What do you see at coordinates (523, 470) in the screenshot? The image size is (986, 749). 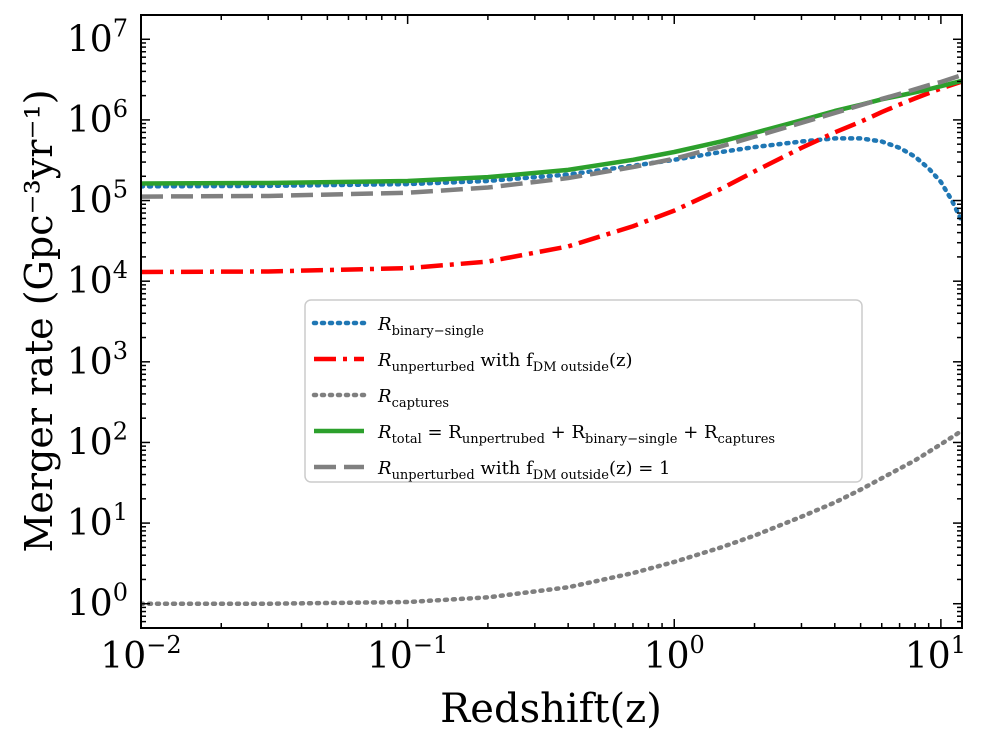 I see `legend-label: Runperturbed​ with fDM outside​(z) = 1` at bounding box center [523, 470].